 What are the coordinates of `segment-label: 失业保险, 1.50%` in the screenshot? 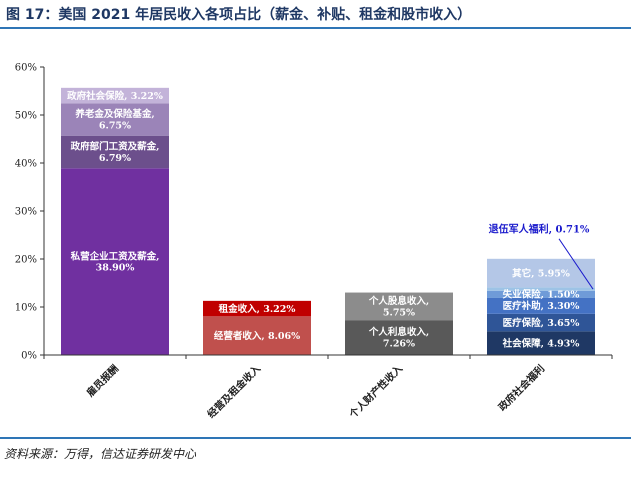 It's located at (541, 295).